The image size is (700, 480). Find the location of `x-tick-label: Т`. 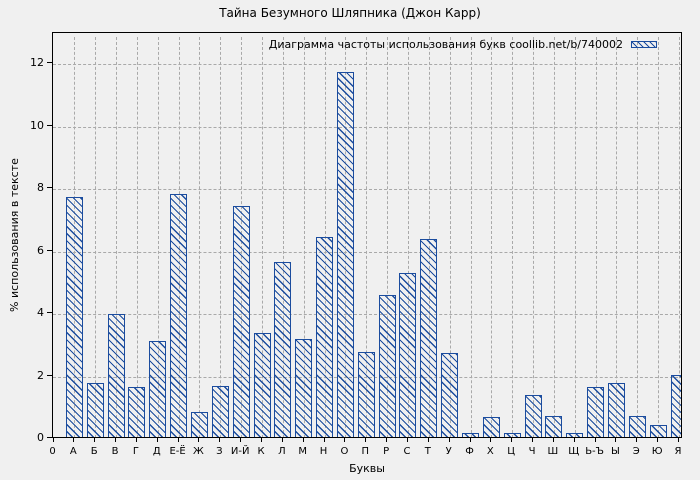

x-tick-label: Т is located at coordinates (427, 451).